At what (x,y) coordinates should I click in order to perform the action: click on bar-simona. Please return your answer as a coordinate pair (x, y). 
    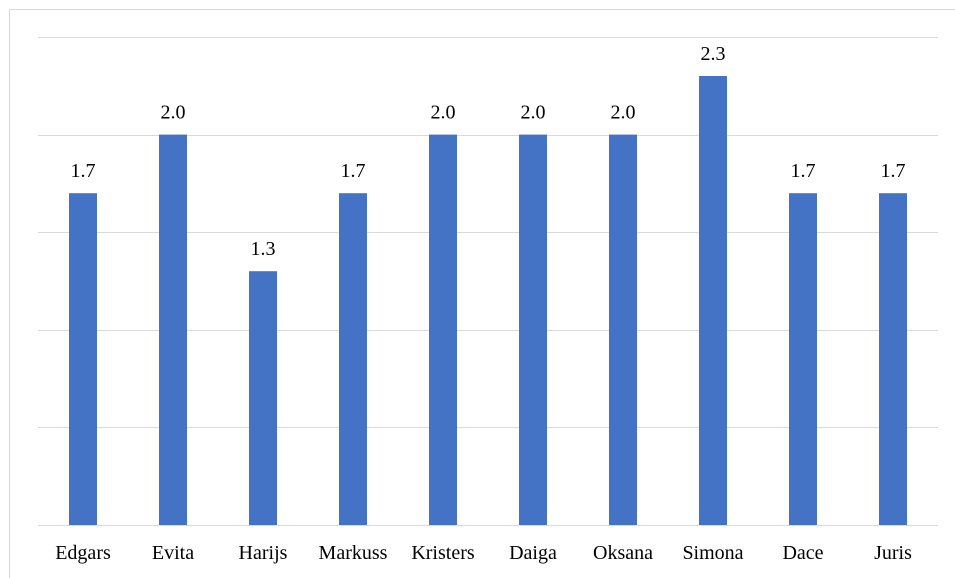
    Looking at the image, I should click on (713, 300).